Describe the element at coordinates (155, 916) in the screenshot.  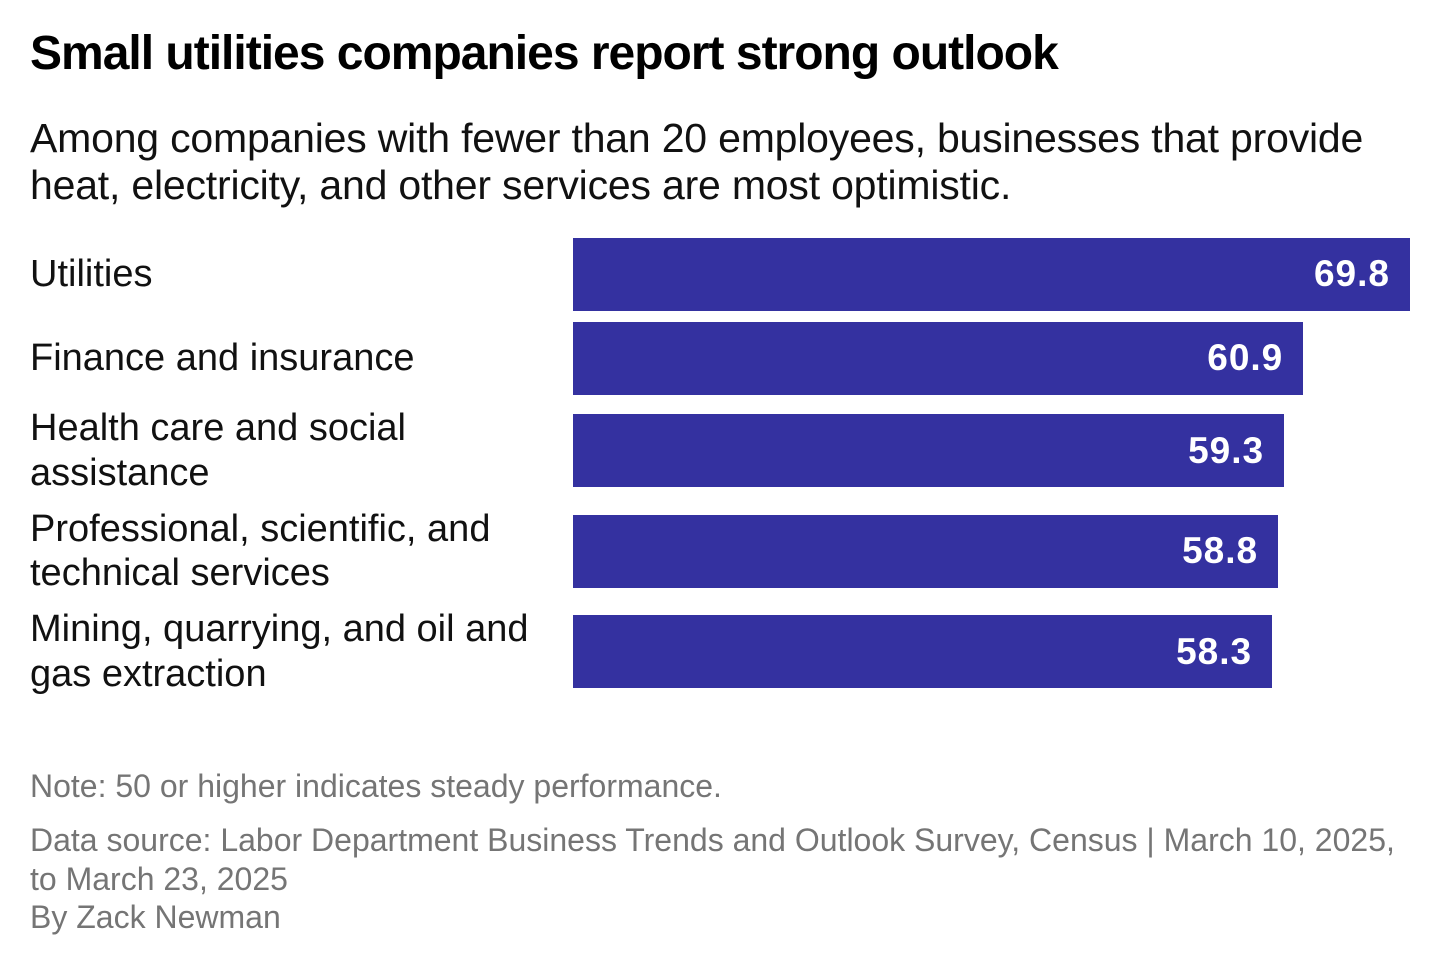
I see `chart-byline: By Zack Newman` at that location.